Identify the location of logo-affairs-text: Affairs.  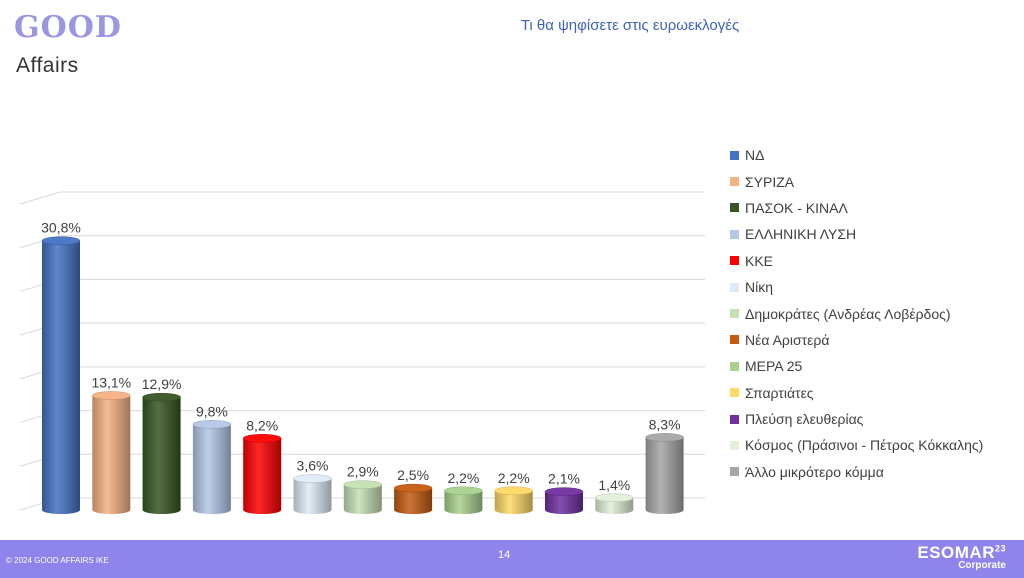
(47, 65).